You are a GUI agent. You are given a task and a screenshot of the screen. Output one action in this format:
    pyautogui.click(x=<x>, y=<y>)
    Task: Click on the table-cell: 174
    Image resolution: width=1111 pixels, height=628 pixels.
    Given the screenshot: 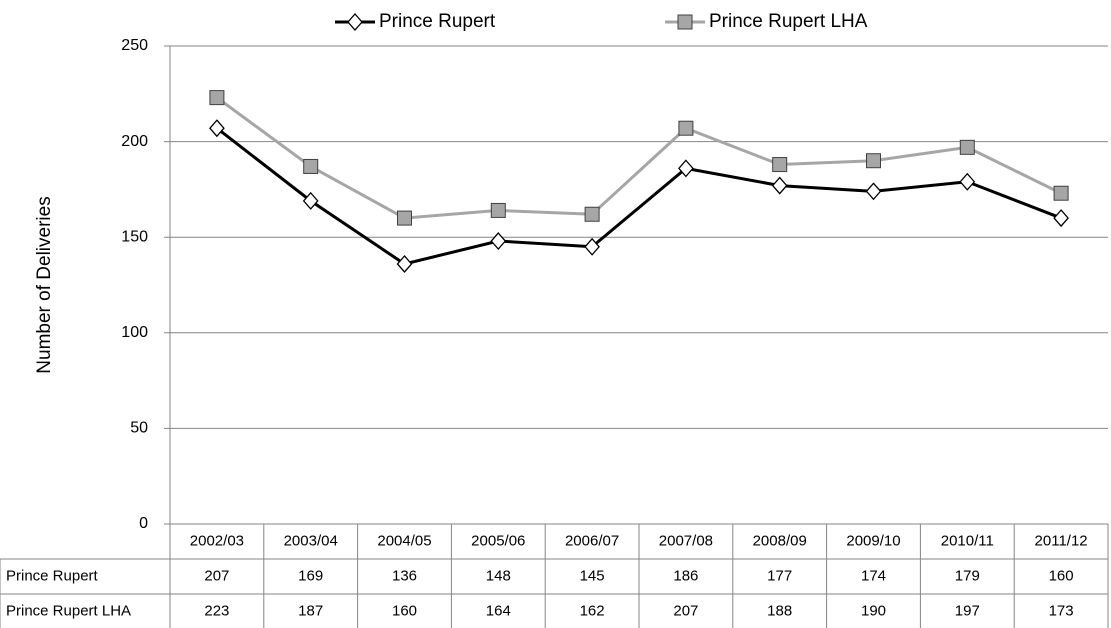 What is the action you would take?
    pyautogui.click(x=873, y=575)
    